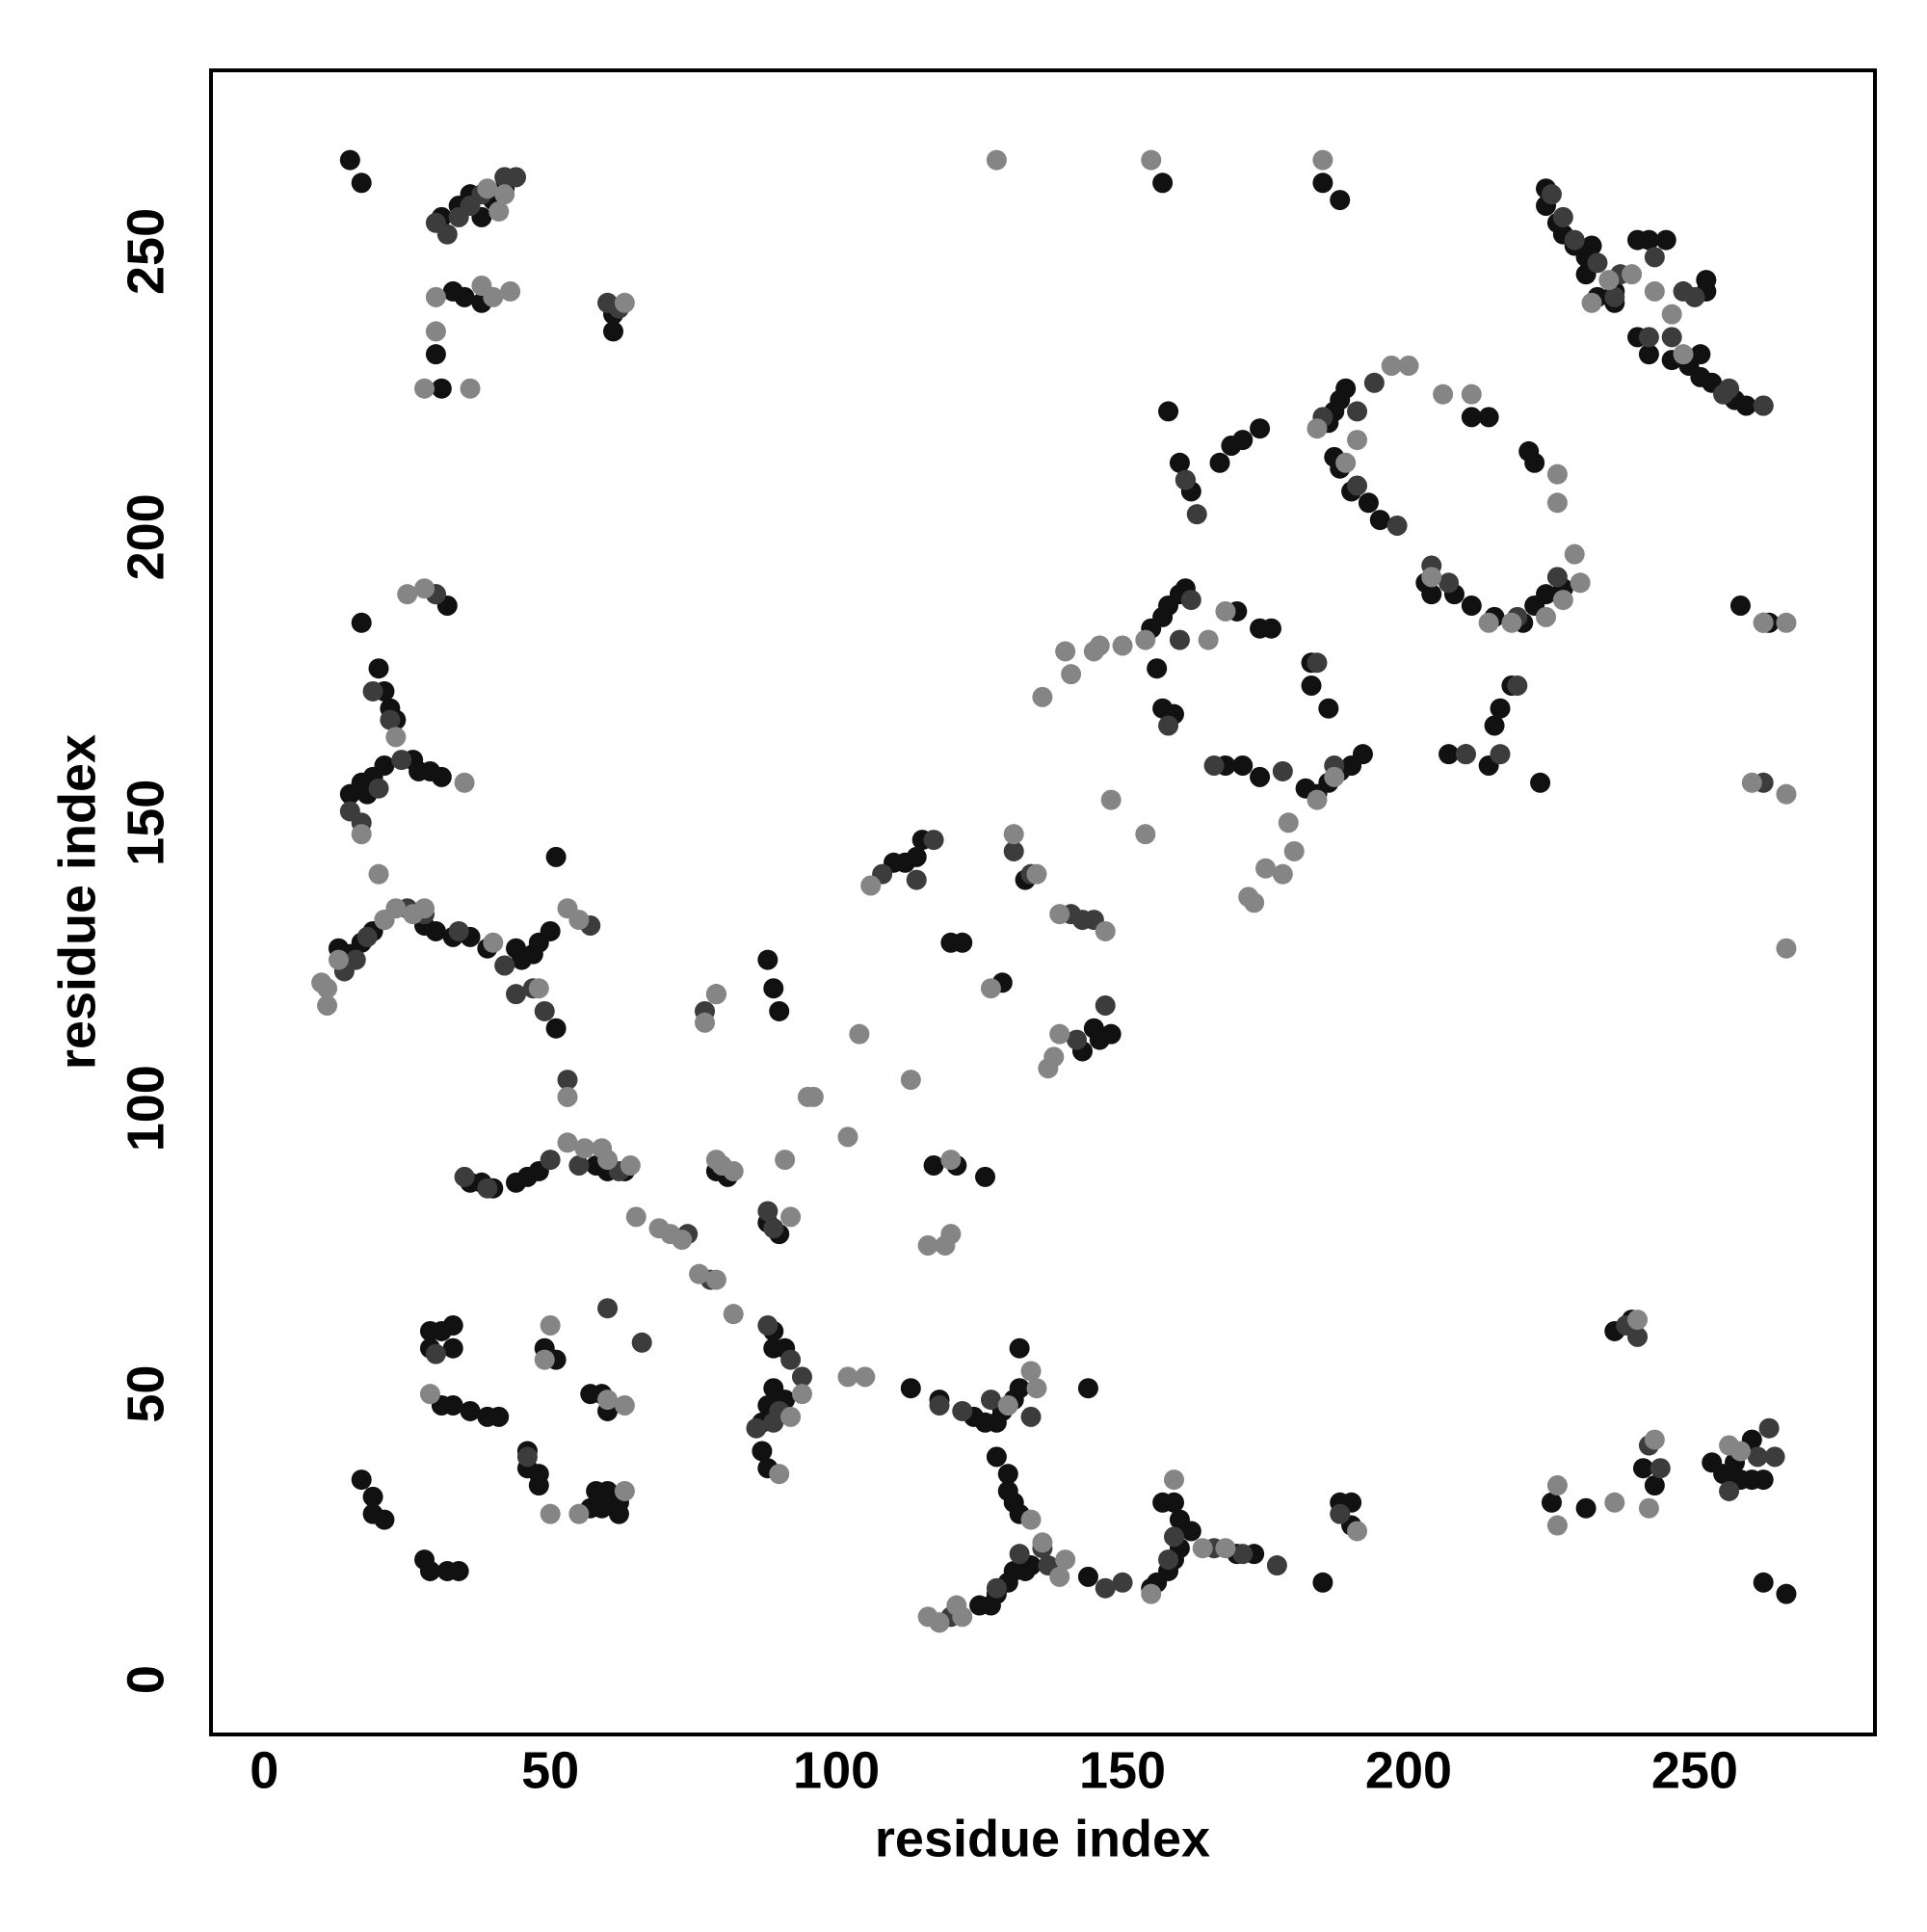 This screenshot has width=1927, height=1932. I want to click on x-tick-label: 0, so click(264, 1770).